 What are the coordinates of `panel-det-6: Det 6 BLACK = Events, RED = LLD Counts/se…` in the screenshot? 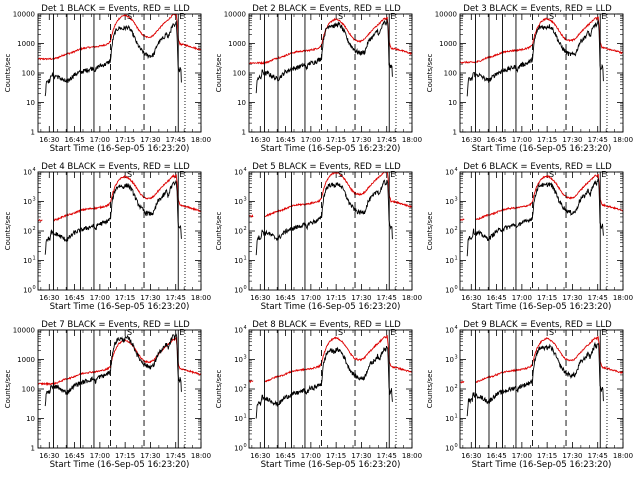 It's located at (529, 237).